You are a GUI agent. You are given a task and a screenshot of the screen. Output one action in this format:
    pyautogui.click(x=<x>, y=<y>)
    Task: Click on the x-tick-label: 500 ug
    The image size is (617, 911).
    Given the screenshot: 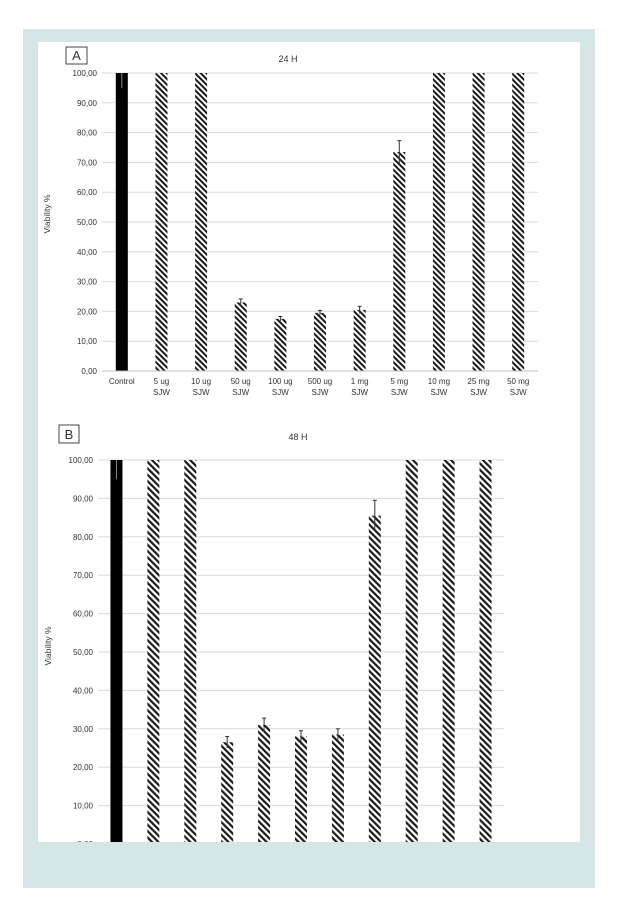 What is the action you would take?
    pyautogui.click(x=320, y=381)
    